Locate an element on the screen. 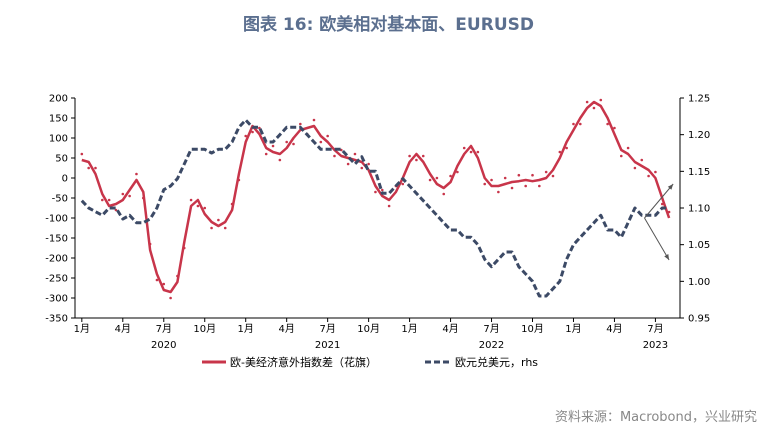  y-left-tick-label: -200 is located at coordinates (56, 259).